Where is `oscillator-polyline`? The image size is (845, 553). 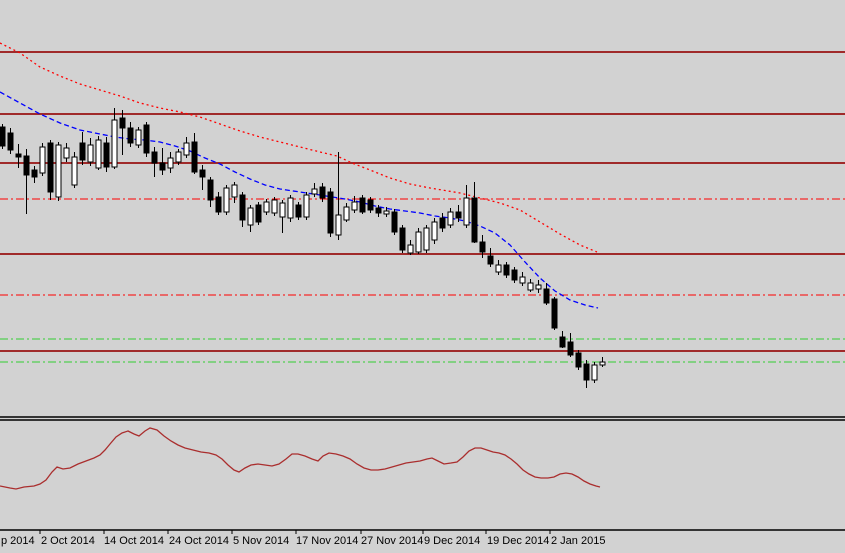 oscillator-polyline is located at coordinates (300, 458).